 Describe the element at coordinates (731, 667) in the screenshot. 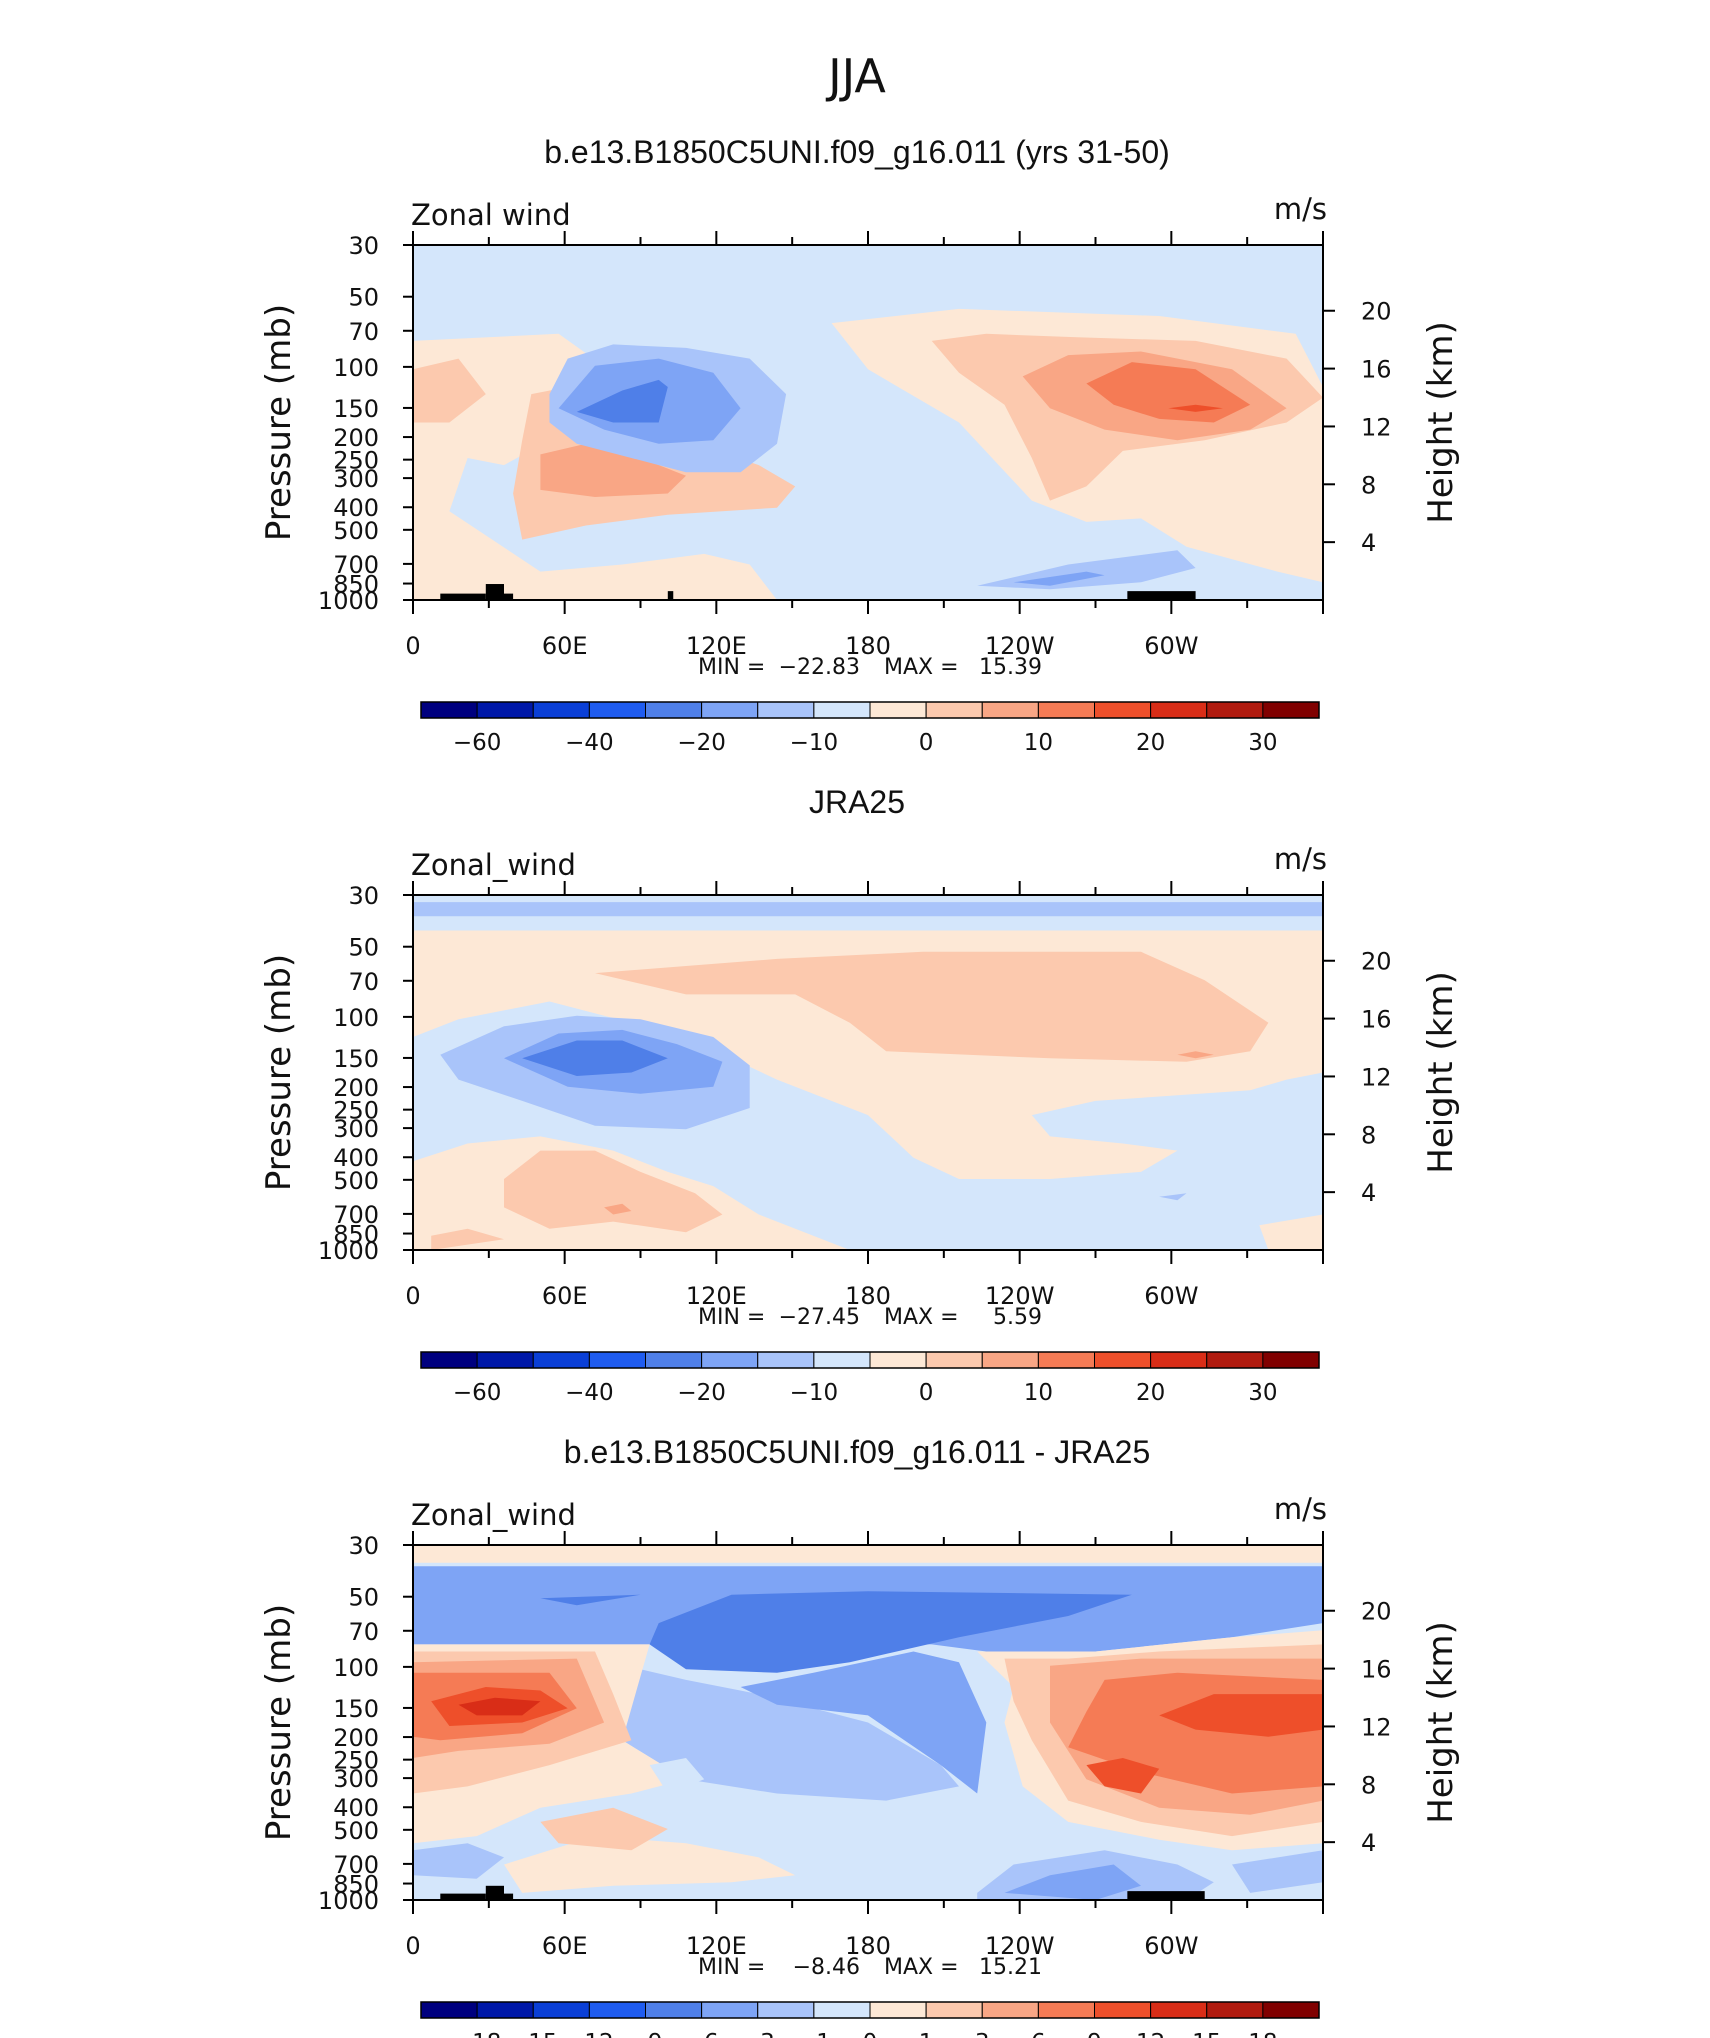

I see `min-label: MIN =` at that location.